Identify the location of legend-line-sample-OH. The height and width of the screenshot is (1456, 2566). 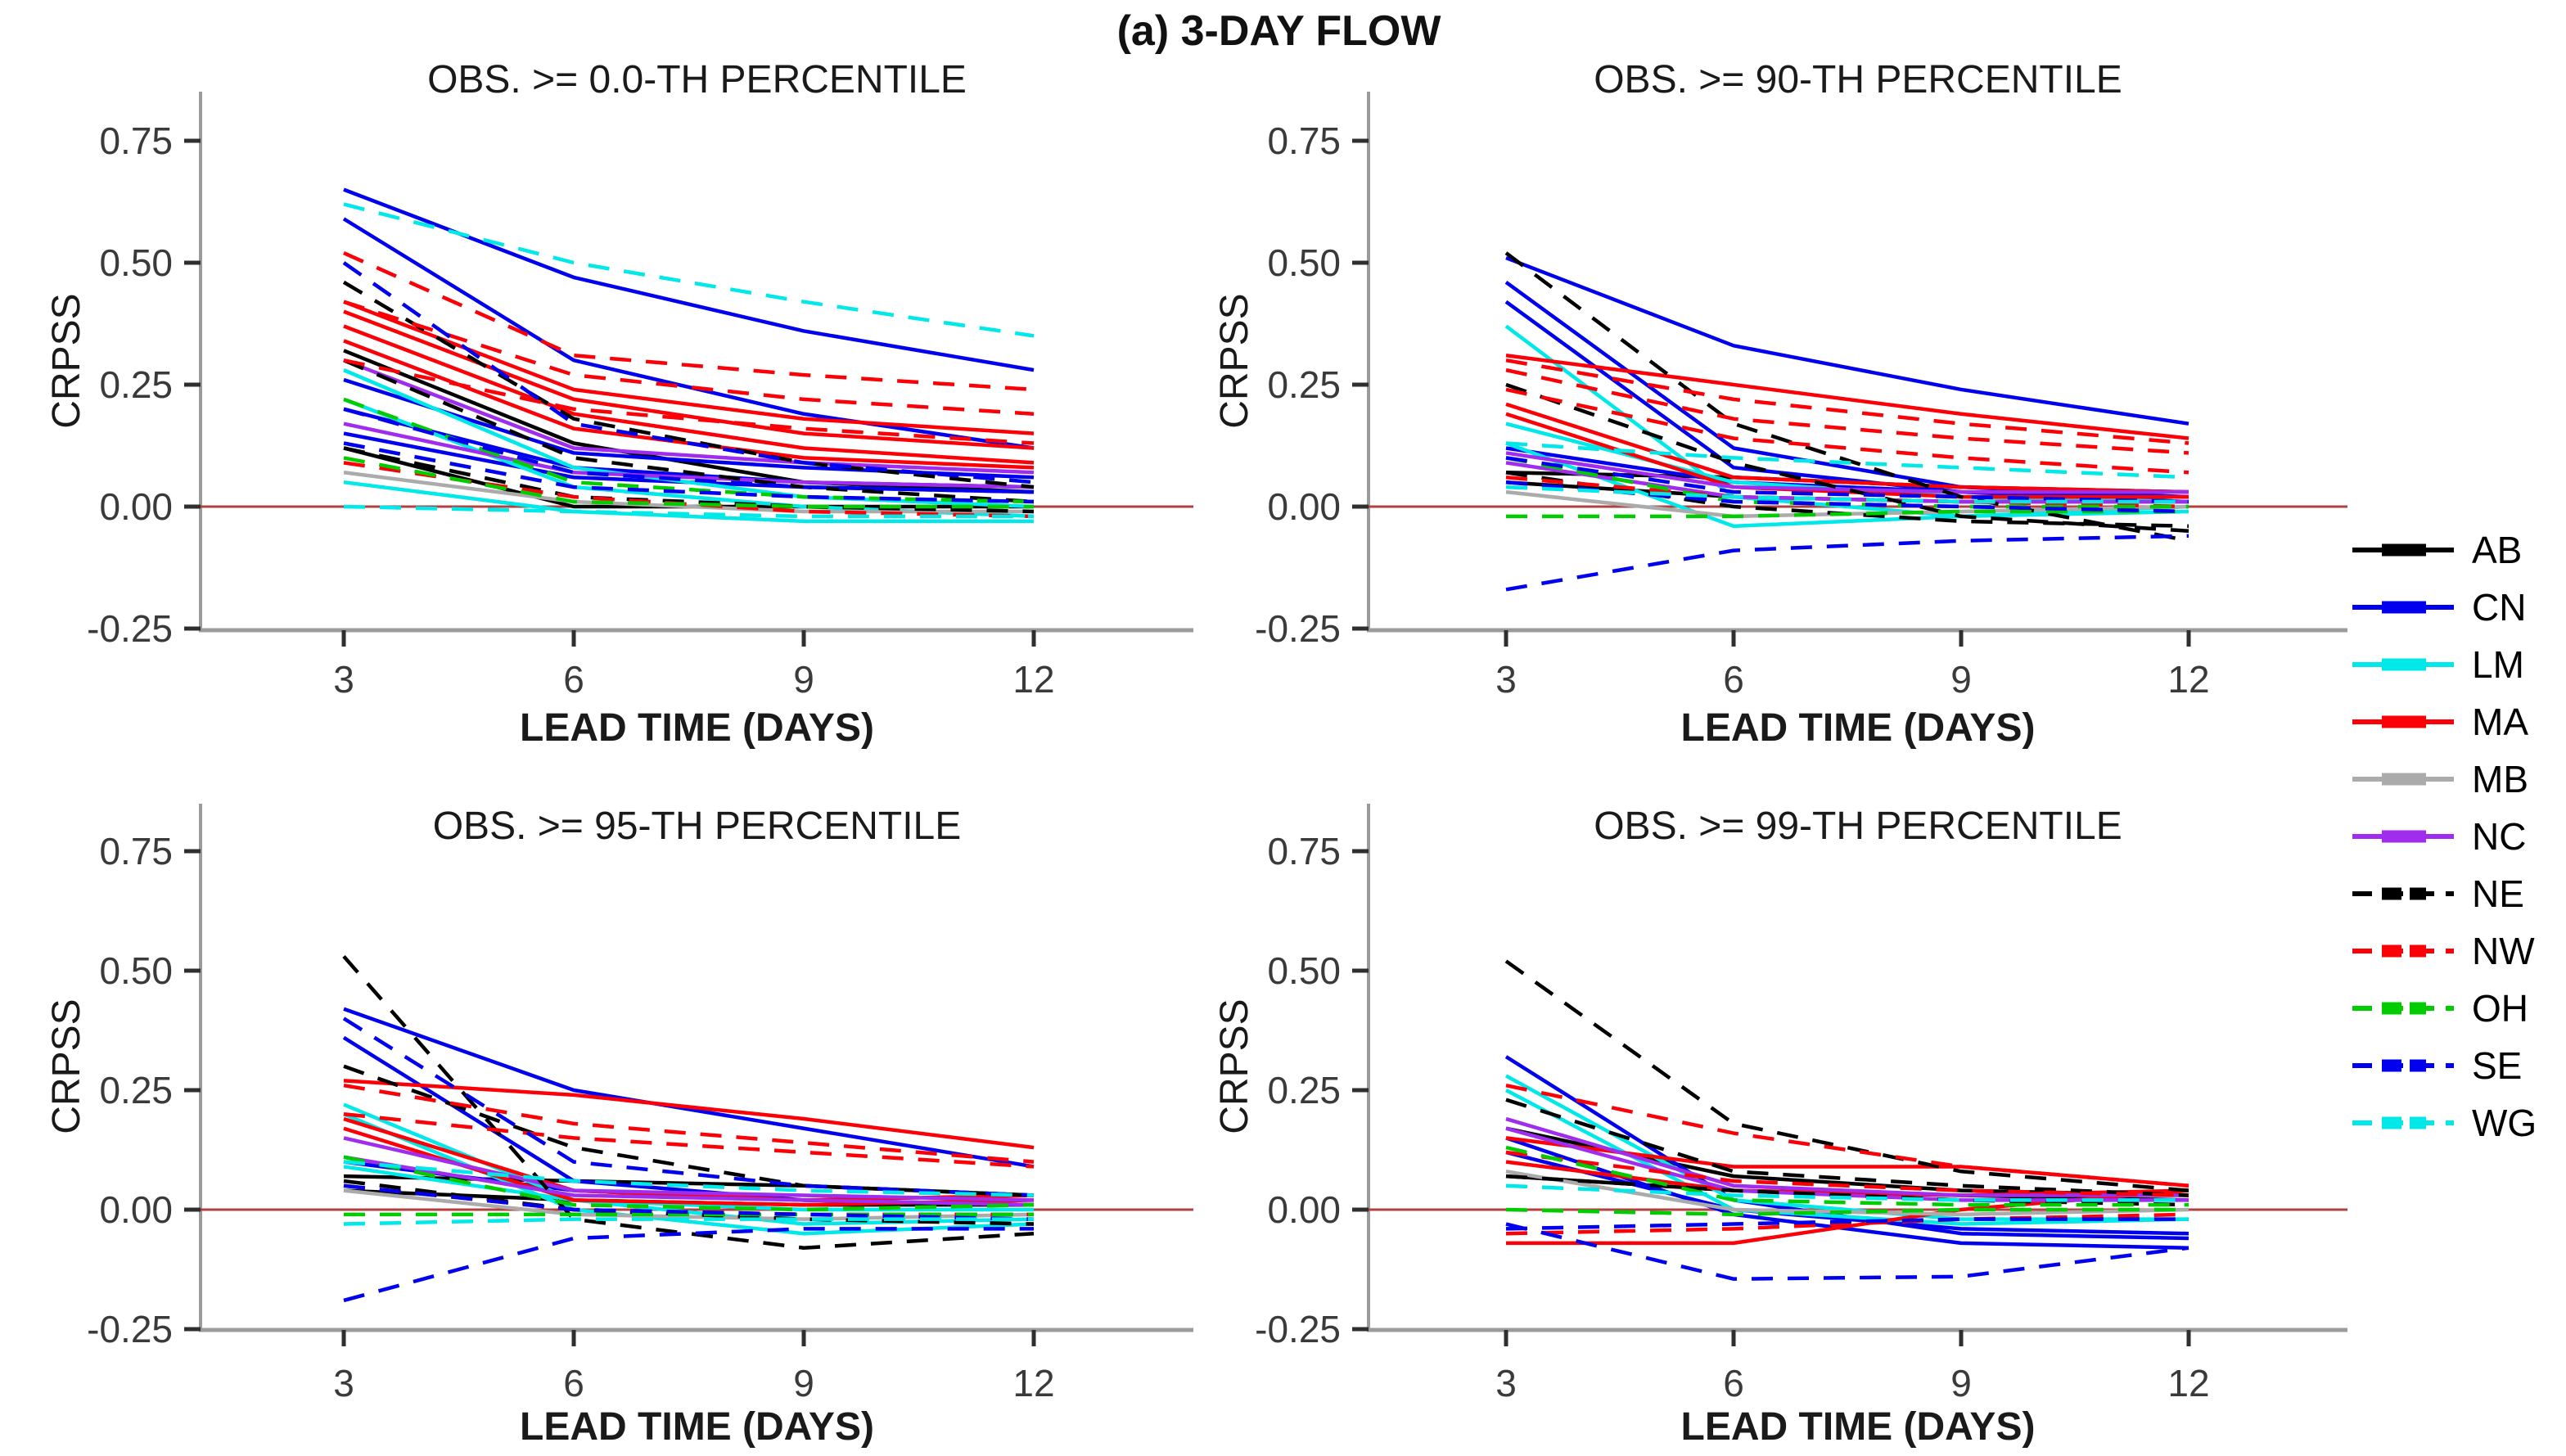
(2403, 1008).